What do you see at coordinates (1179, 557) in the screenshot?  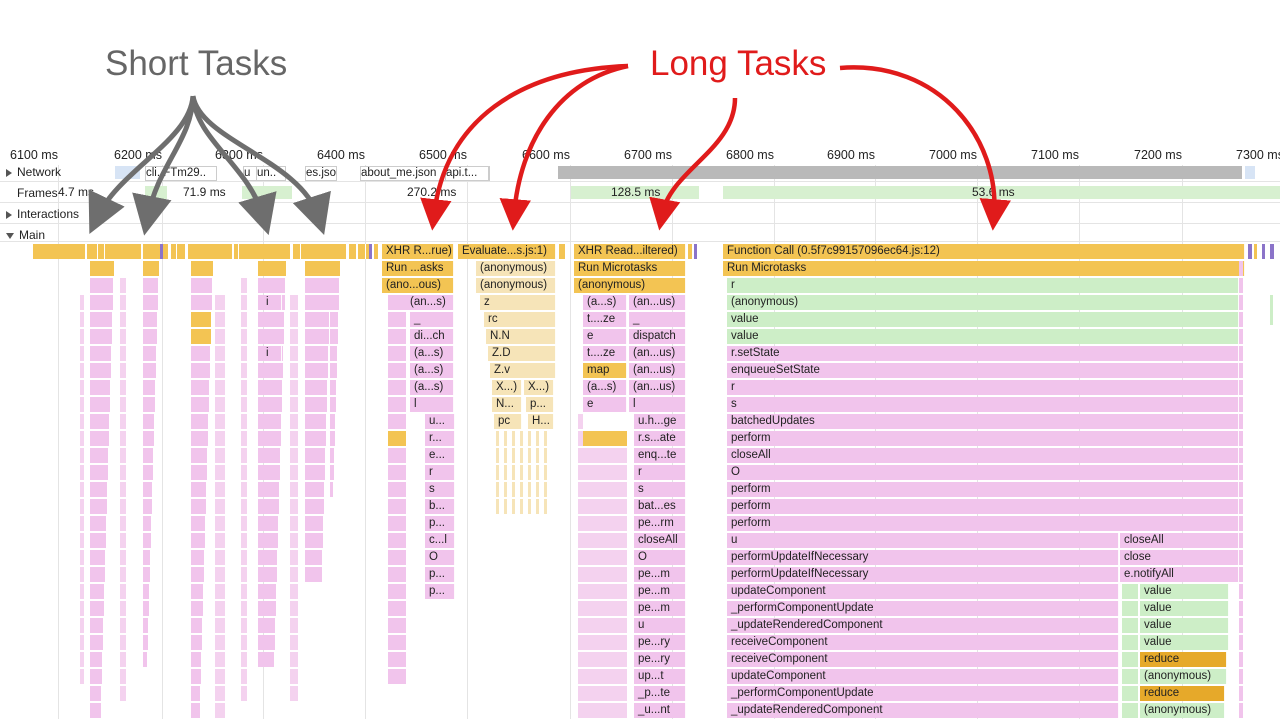 I see `flame-block: close` at bounding box center [1179, 557].